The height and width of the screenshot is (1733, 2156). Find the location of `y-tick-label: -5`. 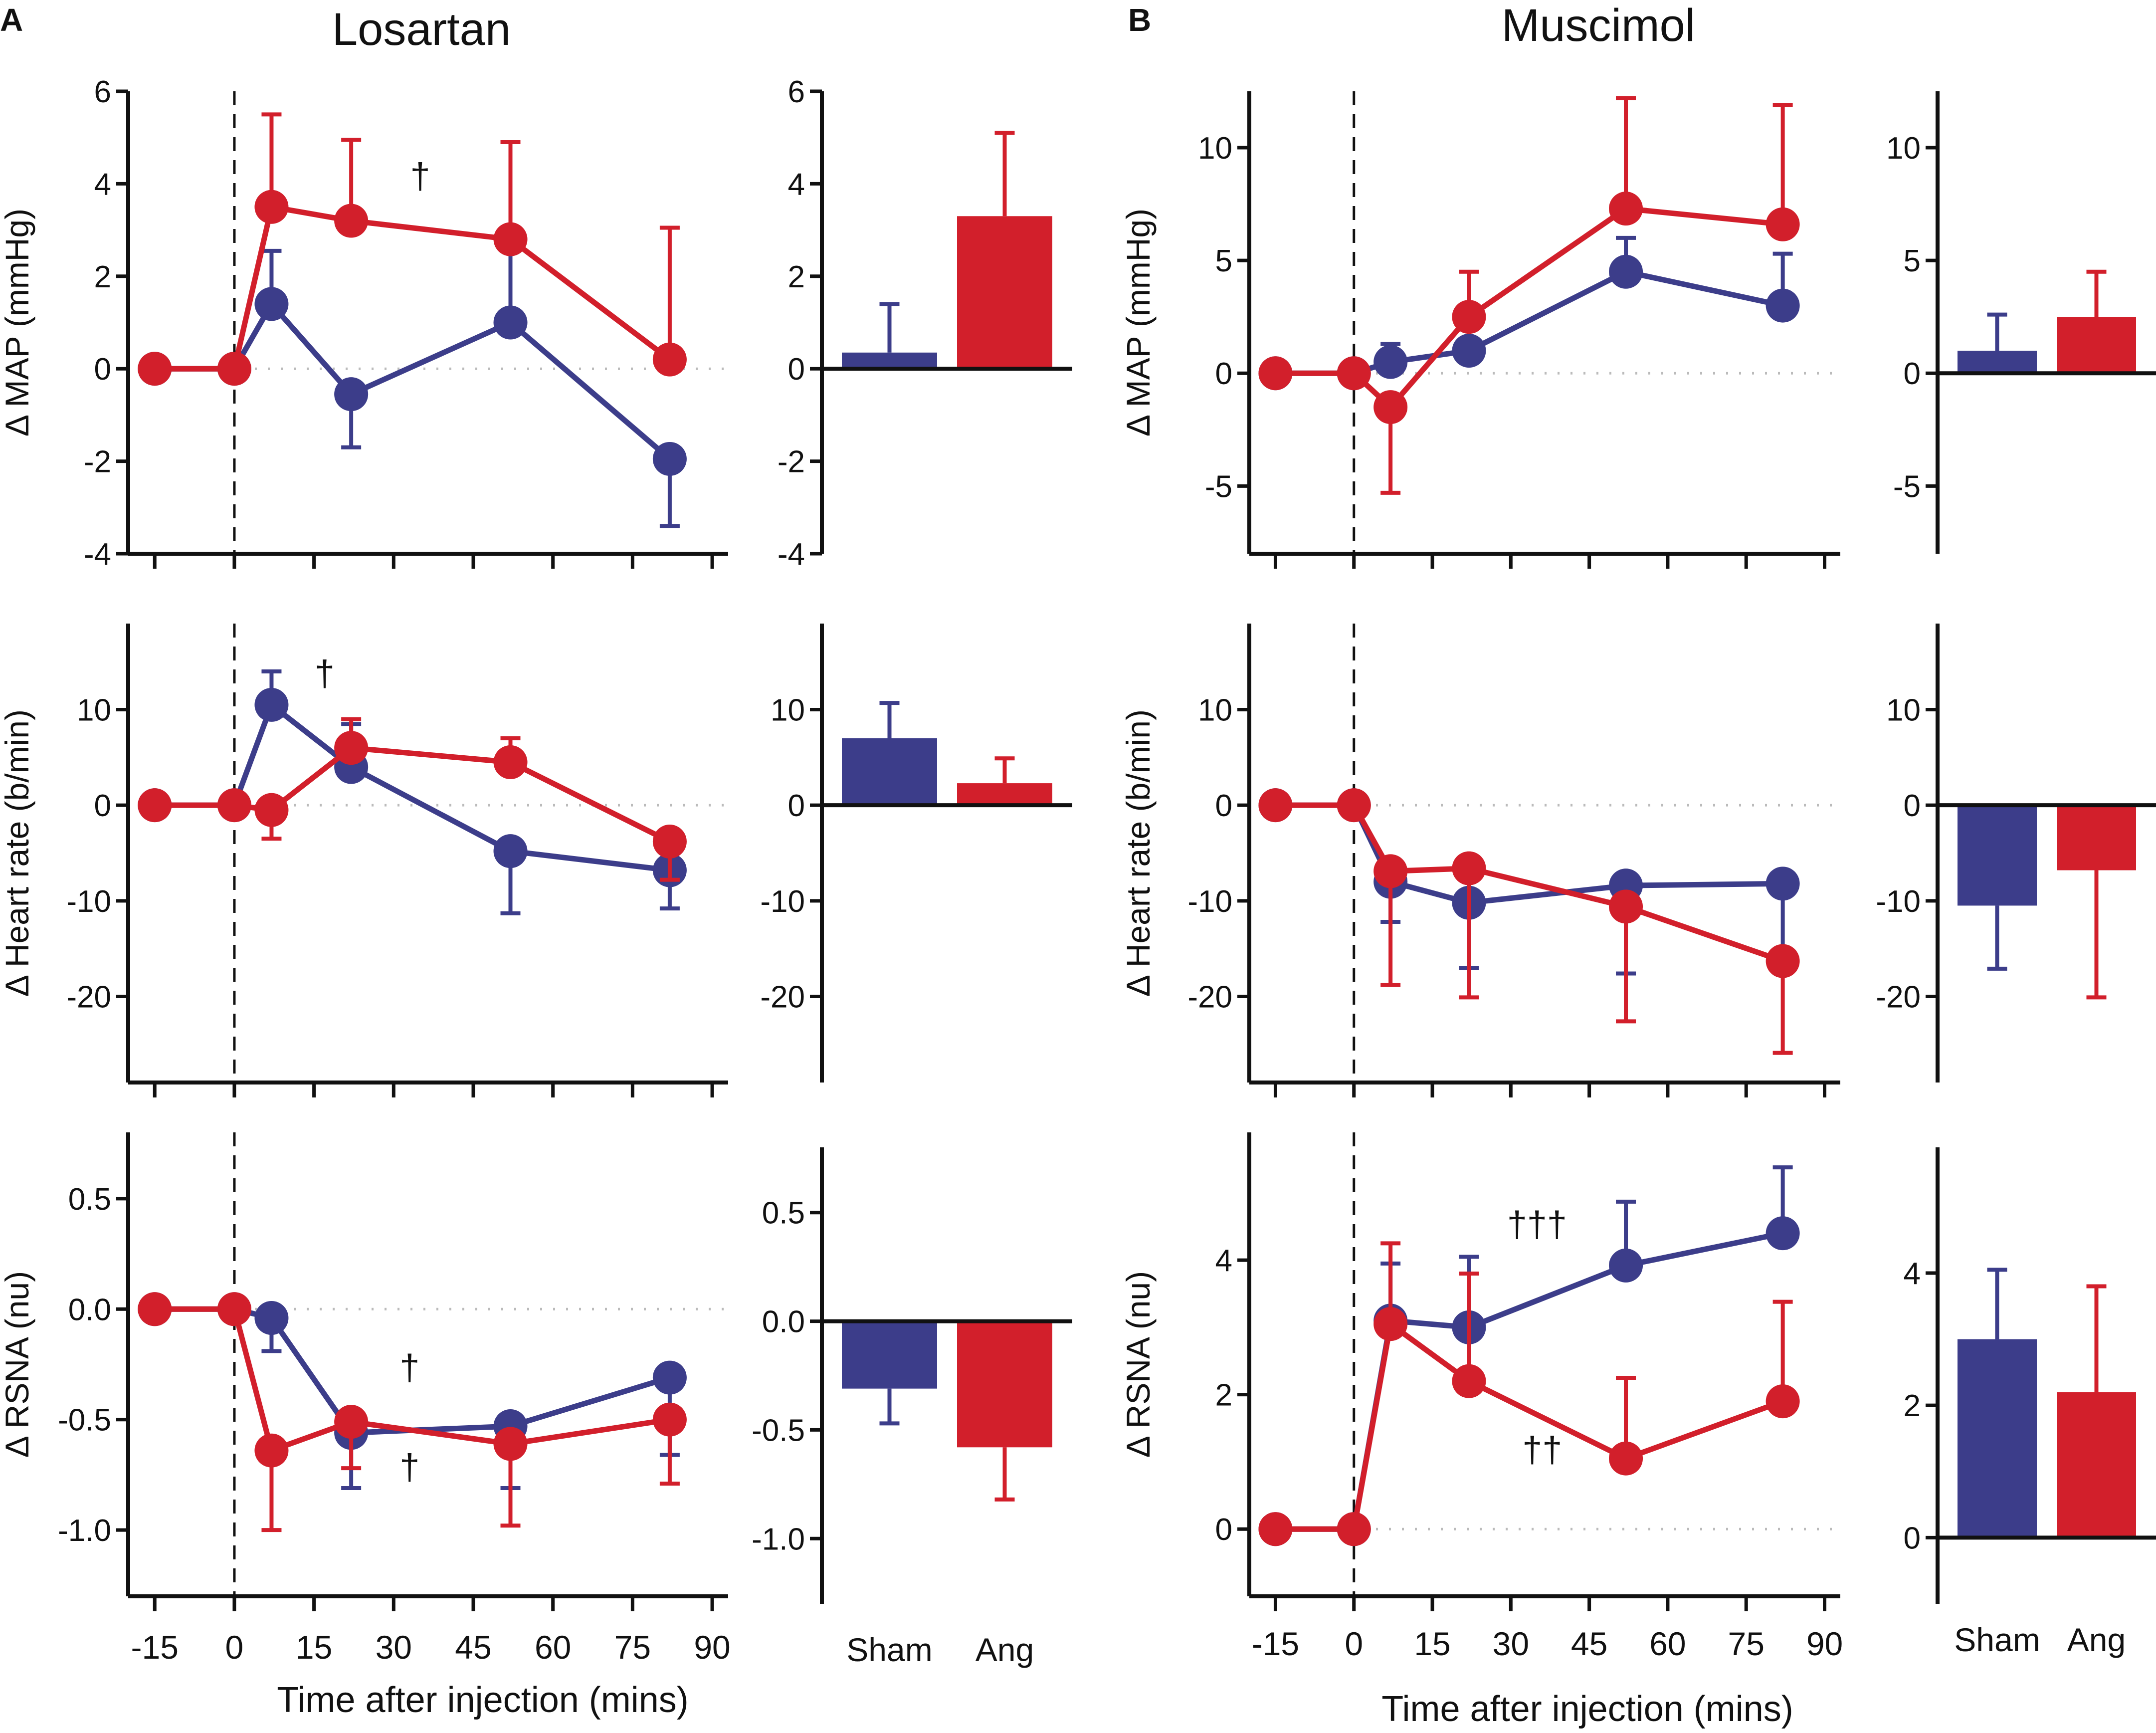

y-tick-label: -5 is located at coordinates (1218, 486).